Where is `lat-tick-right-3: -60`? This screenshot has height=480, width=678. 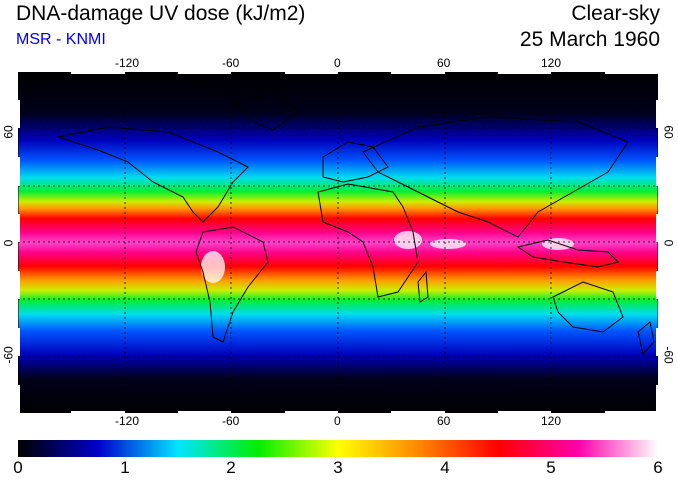
lat-tick-right-3: -60 is located at coordinates (668, 355).